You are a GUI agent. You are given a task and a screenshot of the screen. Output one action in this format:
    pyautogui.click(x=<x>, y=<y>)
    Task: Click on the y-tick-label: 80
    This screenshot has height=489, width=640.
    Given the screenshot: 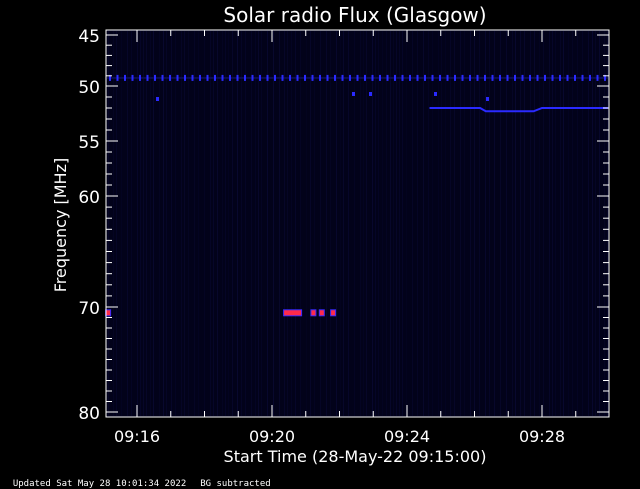 What is the action you would take?
    pyautogui.click(x=89, y=414)
    